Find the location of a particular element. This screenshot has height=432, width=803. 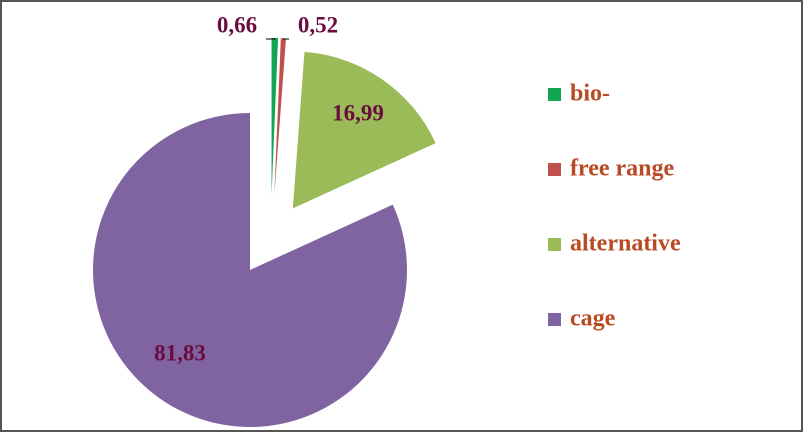

data-label: 0,52 is located at coordinates (318, 24).